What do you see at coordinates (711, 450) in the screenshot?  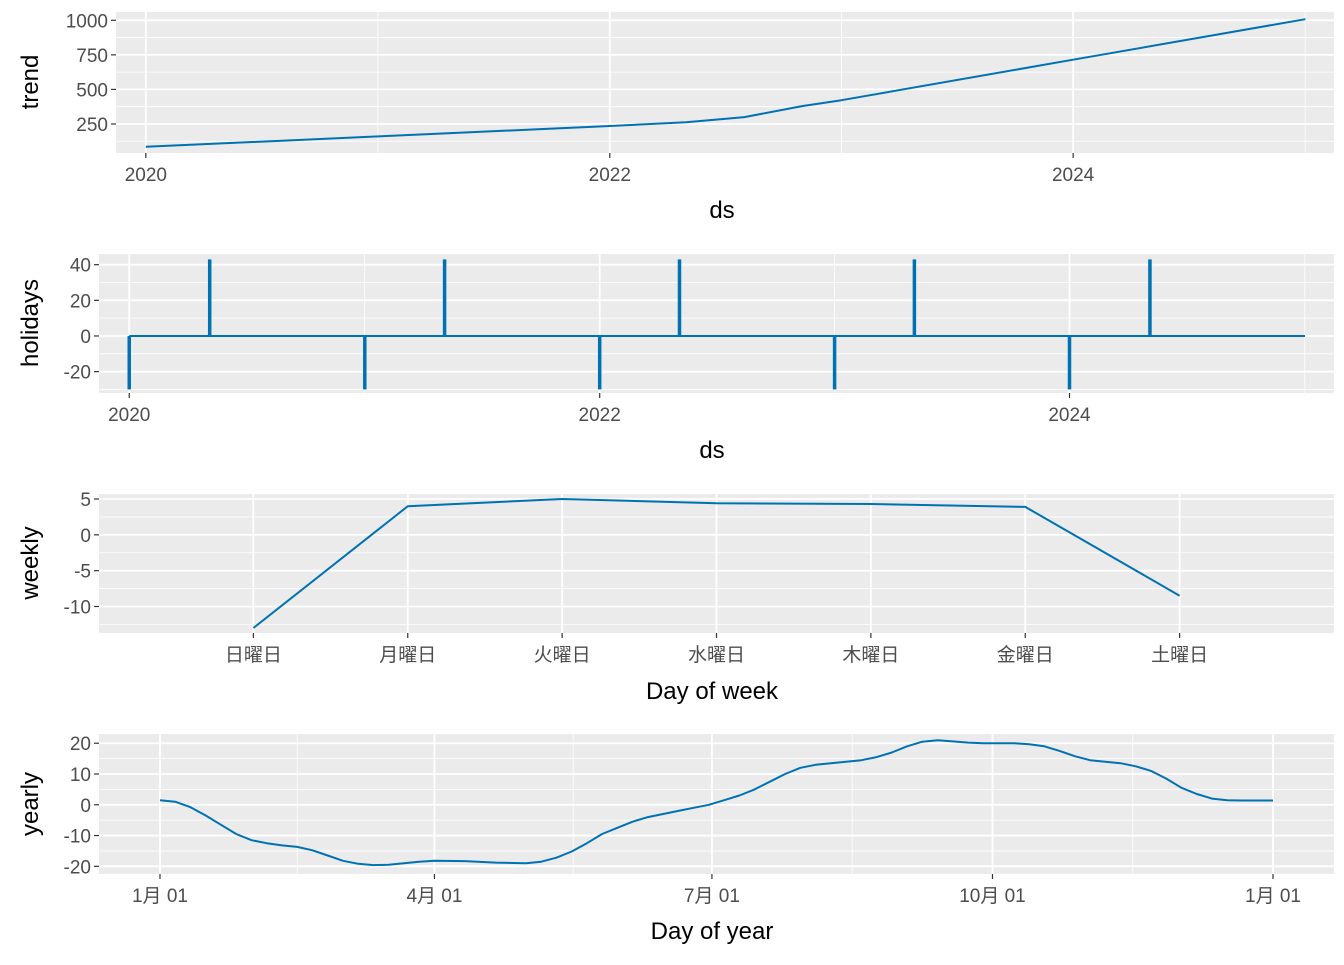 I see `holidays-x-axis-title: ds` at bounding box center [711, 450].